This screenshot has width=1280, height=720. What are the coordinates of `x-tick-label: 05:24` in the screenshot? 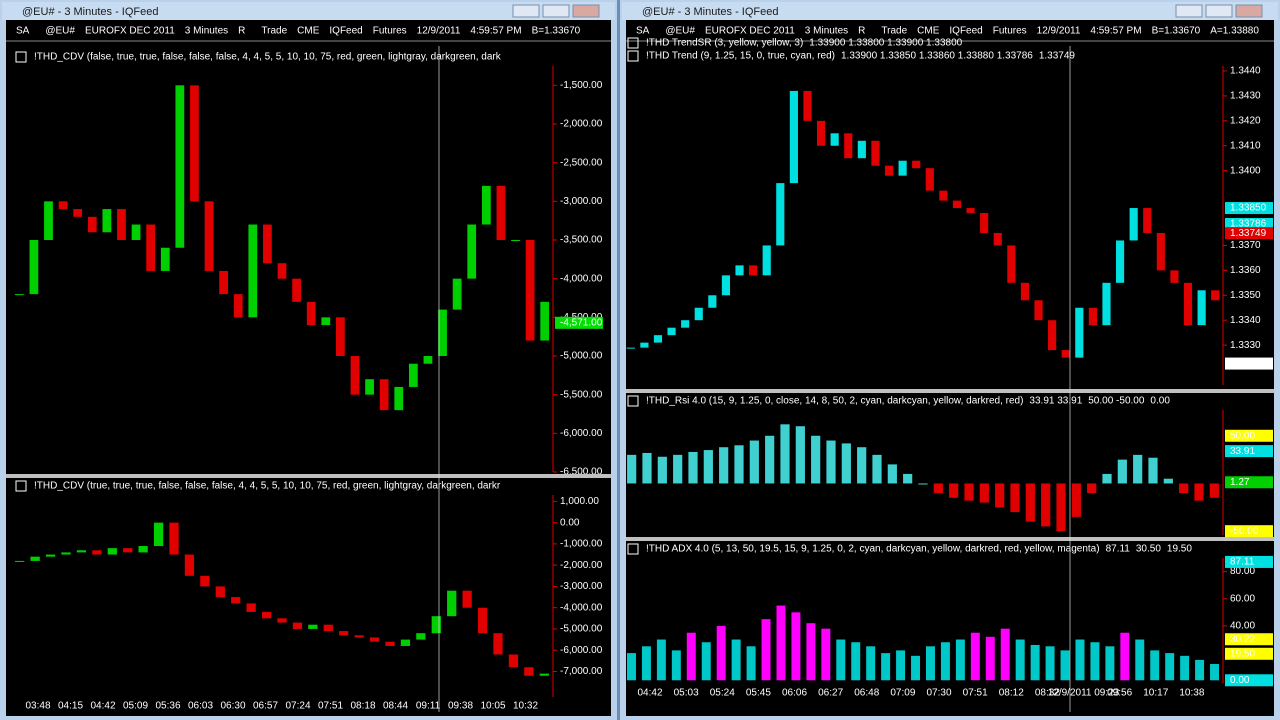 It's located at (722, 693).